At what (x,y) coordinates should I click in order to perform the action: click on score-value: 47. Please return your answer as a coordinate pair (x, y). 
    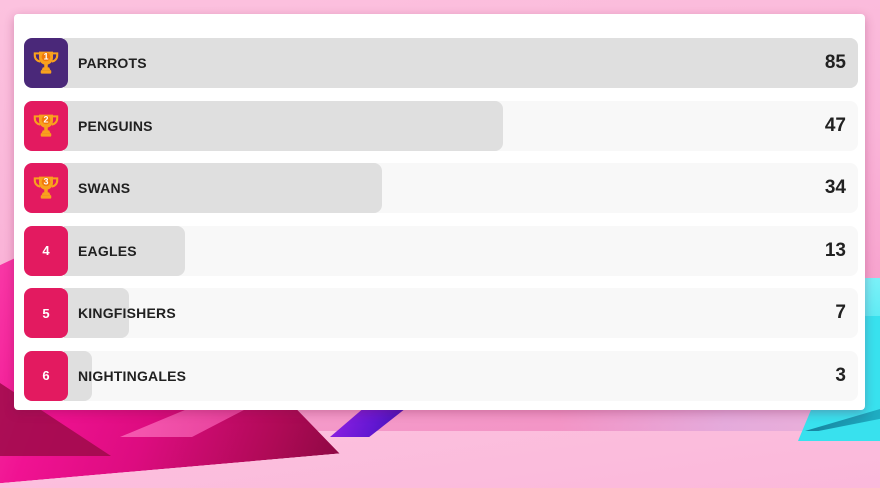
    Looking at the image, I should click on (835, 125).